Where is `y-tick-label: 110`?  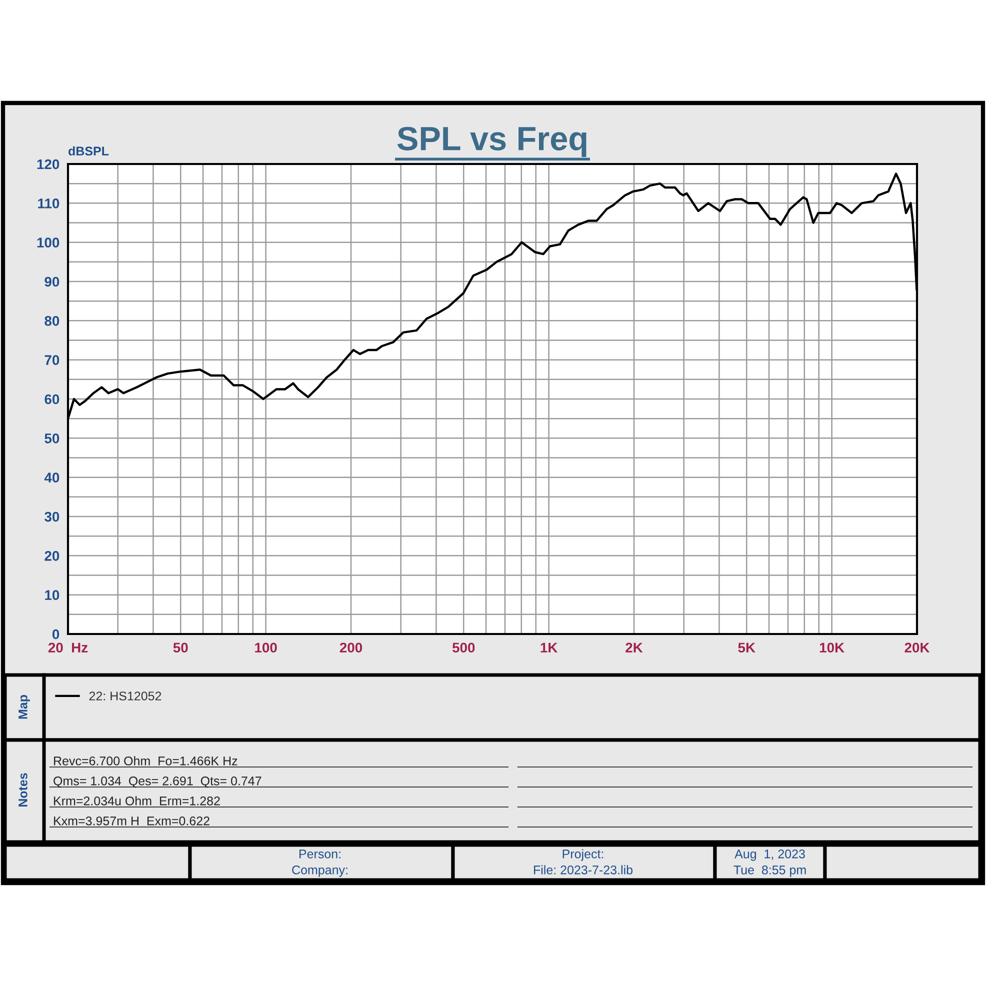
y-tick-label: 110 is located at coordinates (49, 203).